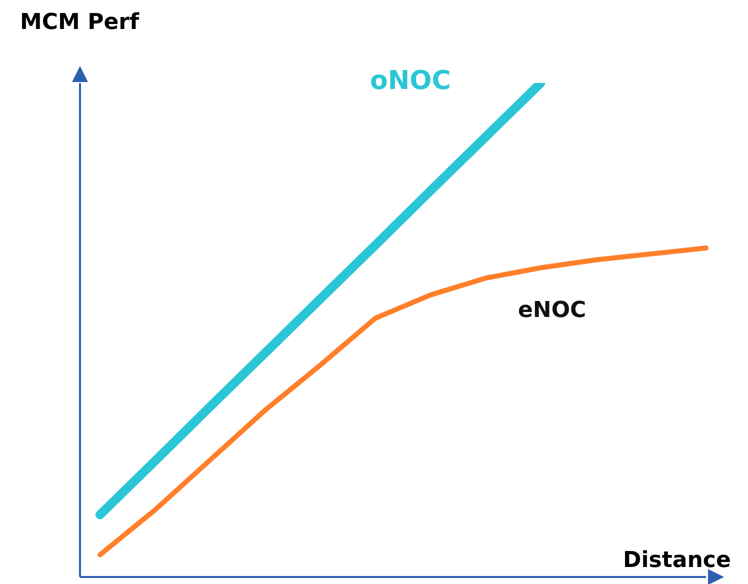 Image resolution: width=748 pixels, height=584 pixels. What do you see at coordinates (410, 81) in the screenshot?
I see `text: oNOC` at bounding box center [410, 81].